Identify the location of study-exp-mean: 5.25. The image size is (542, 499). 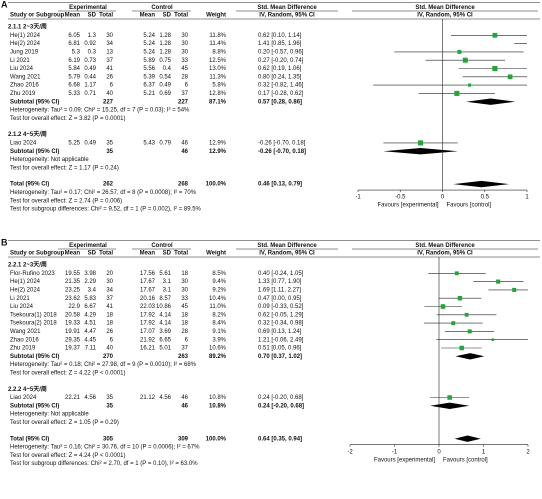
(74, 143).